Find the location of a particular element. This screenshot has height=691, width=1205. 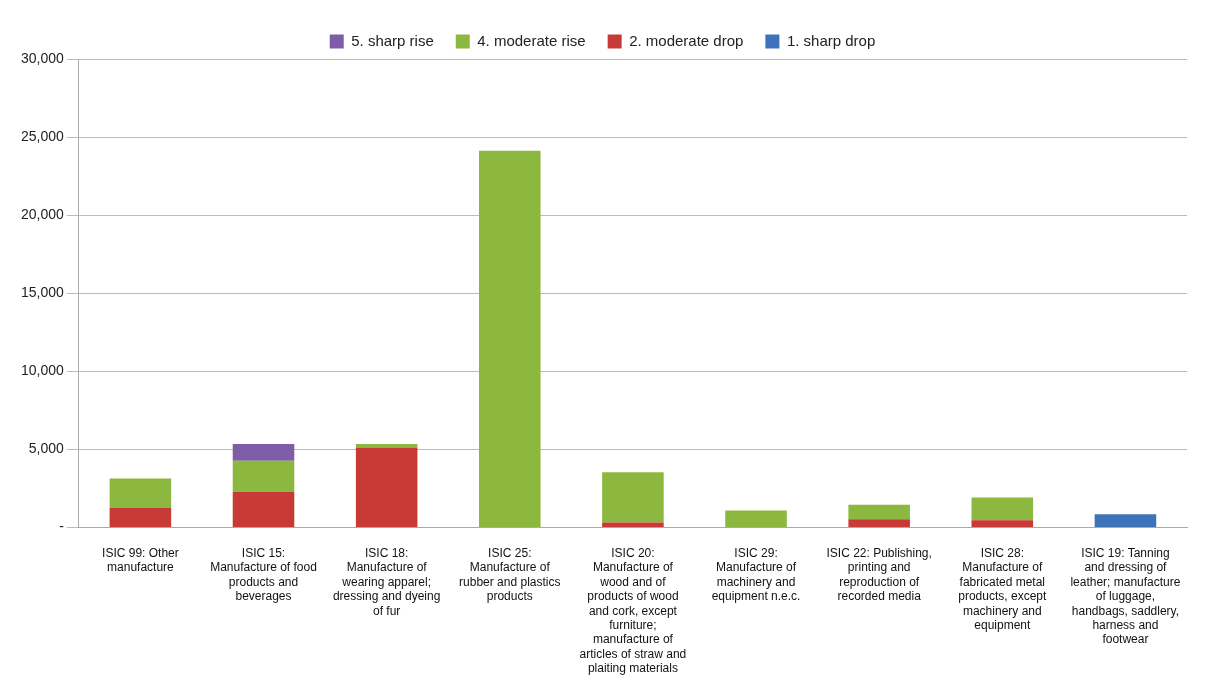

legend-label: 2. moderate drop is located at coordinates (686, 40).